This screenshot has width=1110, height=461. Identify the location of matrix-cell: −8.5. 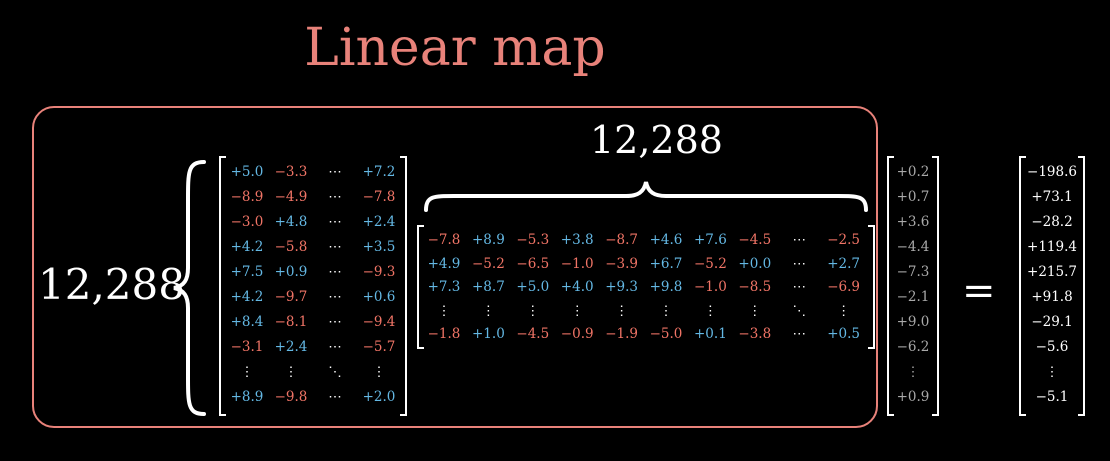
(755, 287).